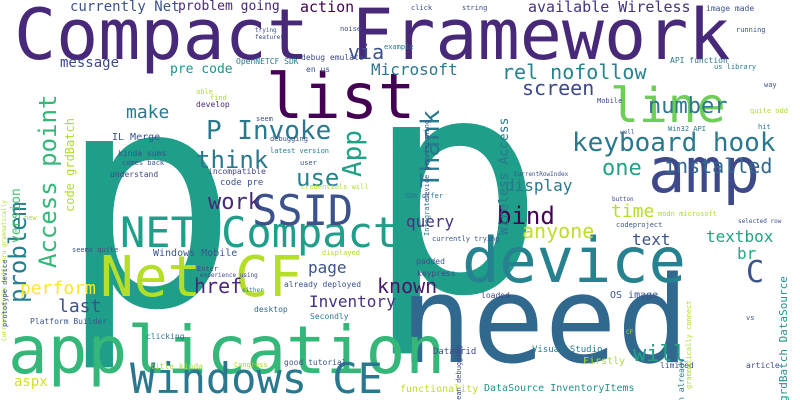 The height and width of the screenshot is (400, 800). Describe the element at coordinates (253, 290) in the screenshot. I see `word-either: either` at that location.